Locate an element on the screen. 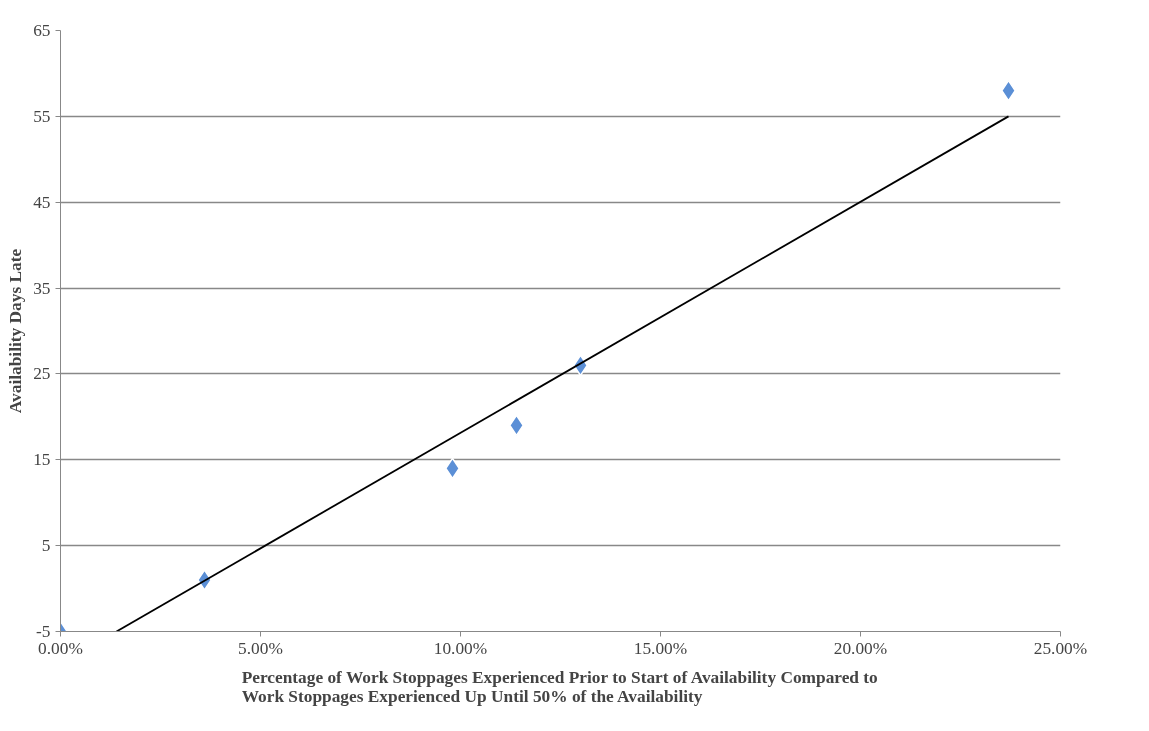  x-axis-title: Percentage of Work Stoppages Experienced Prior to Start of Availability Compared to Work Stoppages Experienced Up Until 50% of the Availability is located at coordinates (559, 686).